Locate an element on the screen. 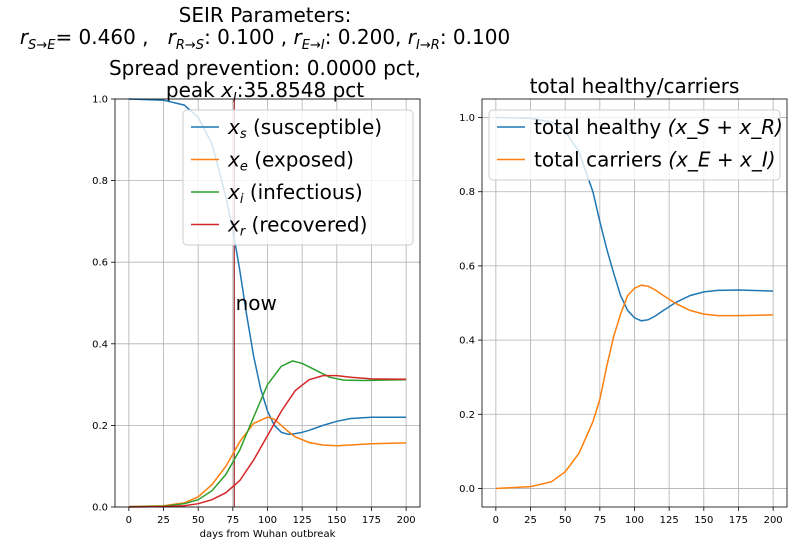  legend-label: xe (exposed) is located at coordinates (290, 161).